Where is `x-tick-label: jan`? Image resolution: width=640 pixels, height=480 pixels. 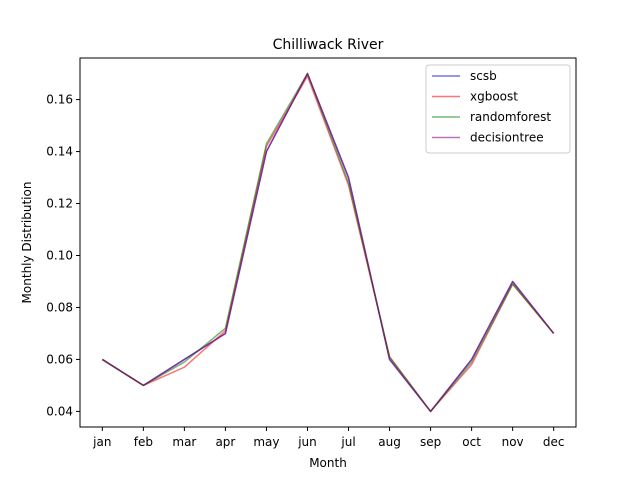
x-tick-label: jan is located at coordinates (101, 442).